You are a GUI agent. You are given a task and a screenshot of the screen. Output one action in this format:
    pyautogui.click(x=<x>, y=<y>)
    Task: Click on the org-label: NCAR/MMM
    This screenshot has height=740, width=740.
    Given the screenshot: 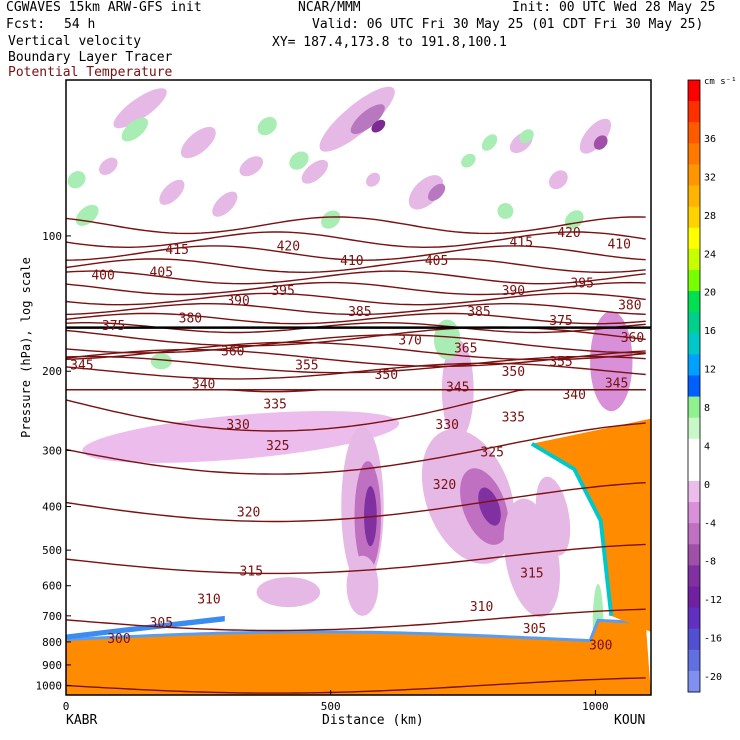 What is the action you would take?
    pyautogui.click(x=329, y=7)
    